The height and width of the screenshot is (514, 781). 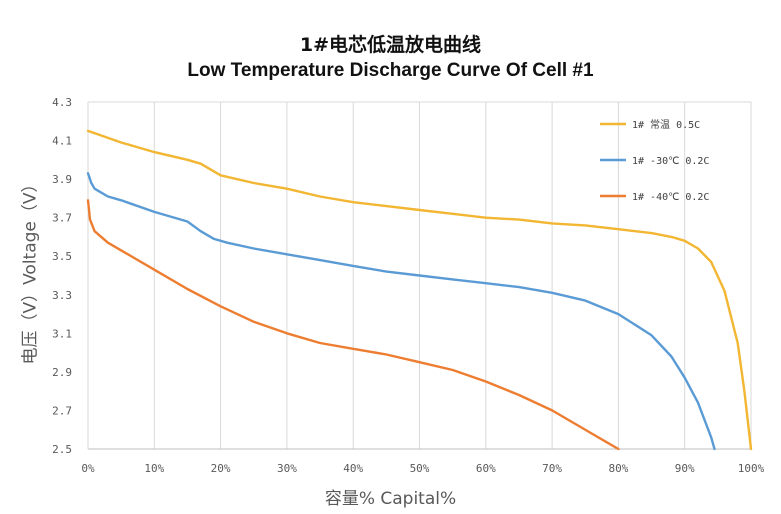 What do you see at coordinates (353, 468) in the screenshot?
I see `x-tick-label: 40%` at bounding box center [353, 468].